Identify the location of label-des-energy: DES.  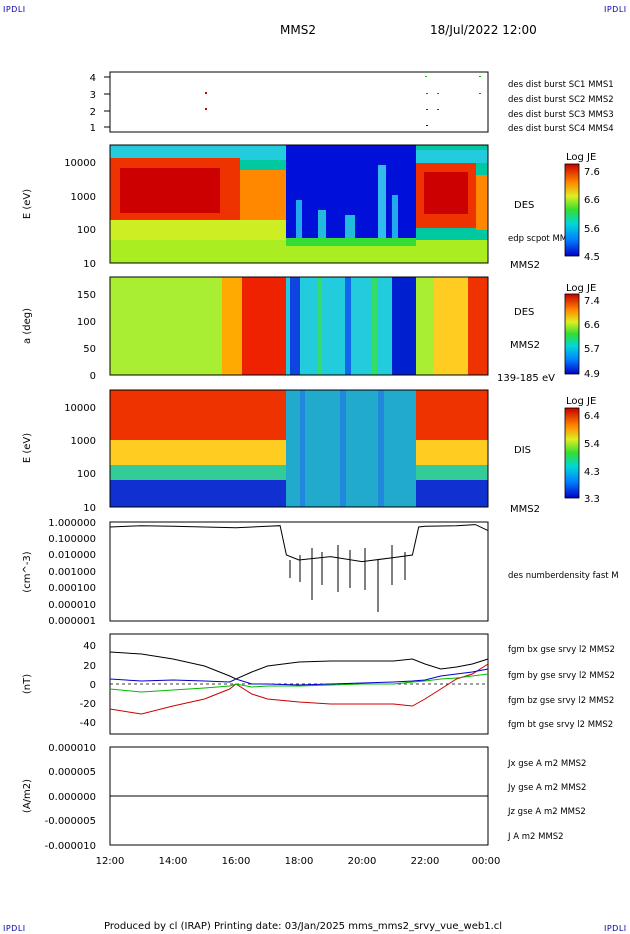
(524, 205).